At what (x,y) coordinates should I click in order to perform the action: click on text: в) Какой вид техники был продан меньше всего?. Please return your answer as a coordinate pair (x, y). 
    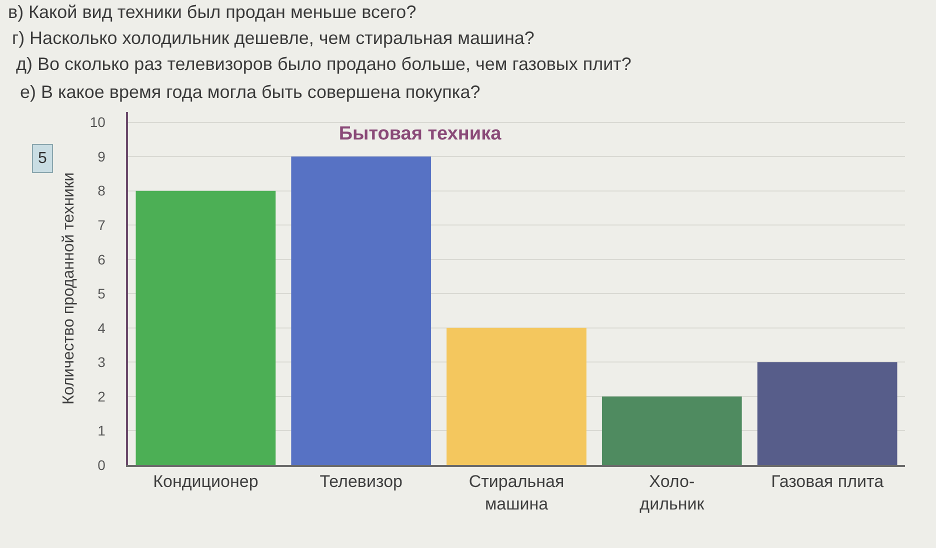
    Looking at the image, I should click on (212, 12).